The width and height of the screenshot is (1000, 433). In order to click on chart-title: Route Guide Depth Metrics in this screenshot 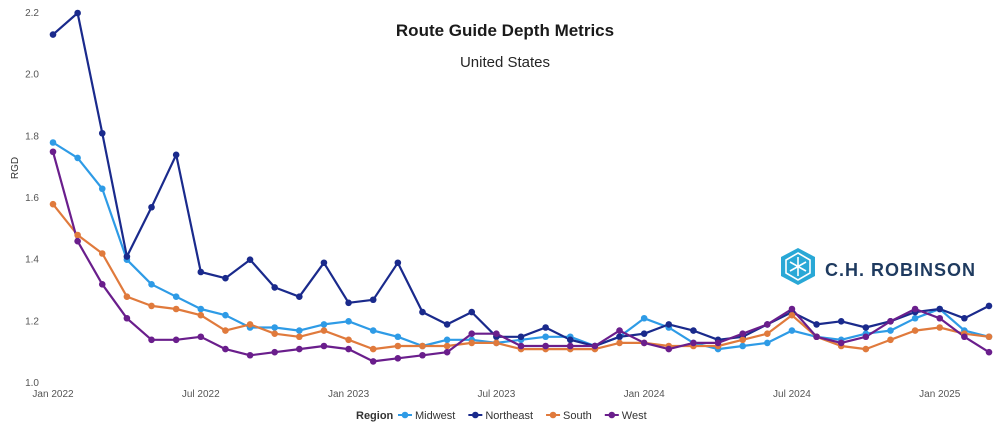, I will do `click(505, 30)`.